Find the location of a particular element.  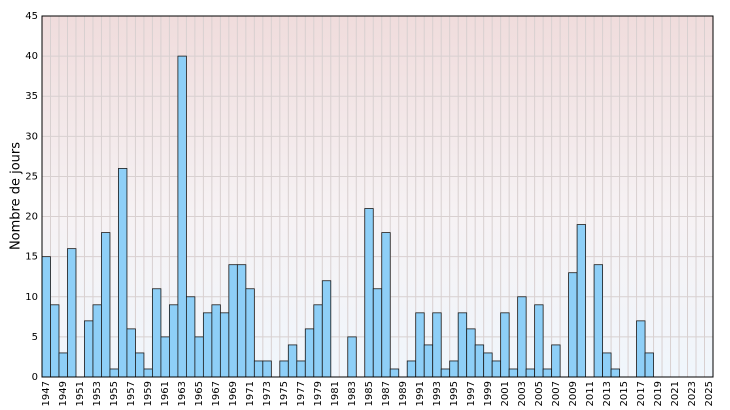

x-tick-label: 1963 is located at coordinates (182, 393).